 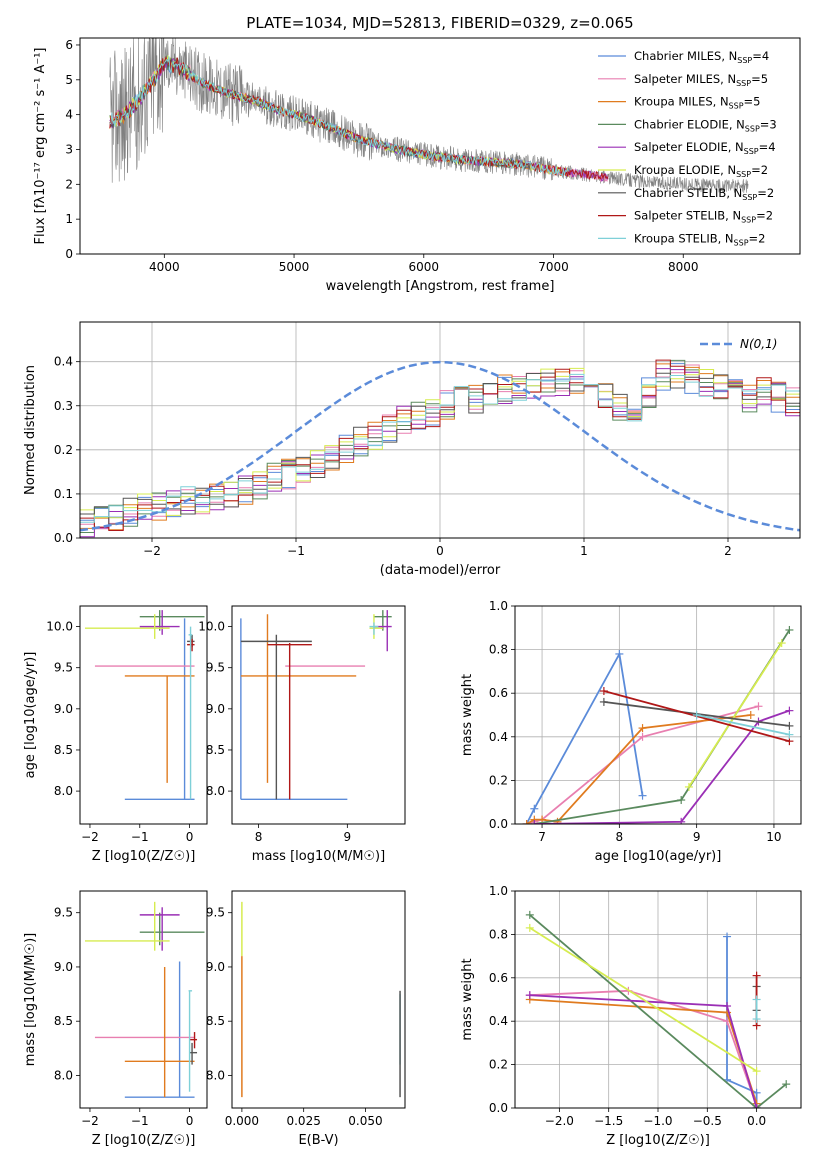 What do you see at coordinates (424, 267) in the screenshot?
I see `x-tick-label: 6000` at bounding box center [424, 267].